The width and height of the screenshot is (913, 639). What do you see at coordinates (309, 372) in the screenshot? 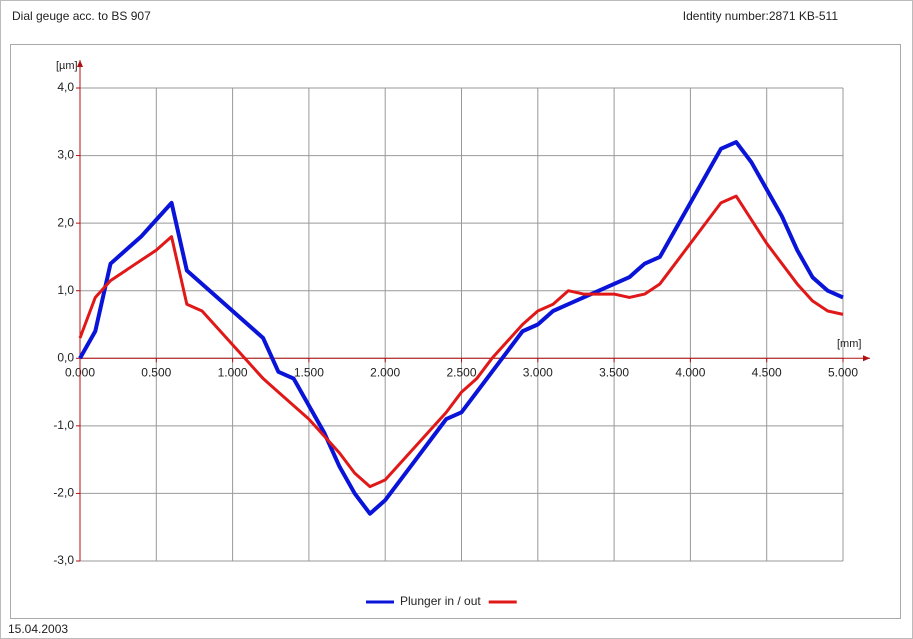
I see `x-tick-label: 1.500` at bounding box center [309, 372].